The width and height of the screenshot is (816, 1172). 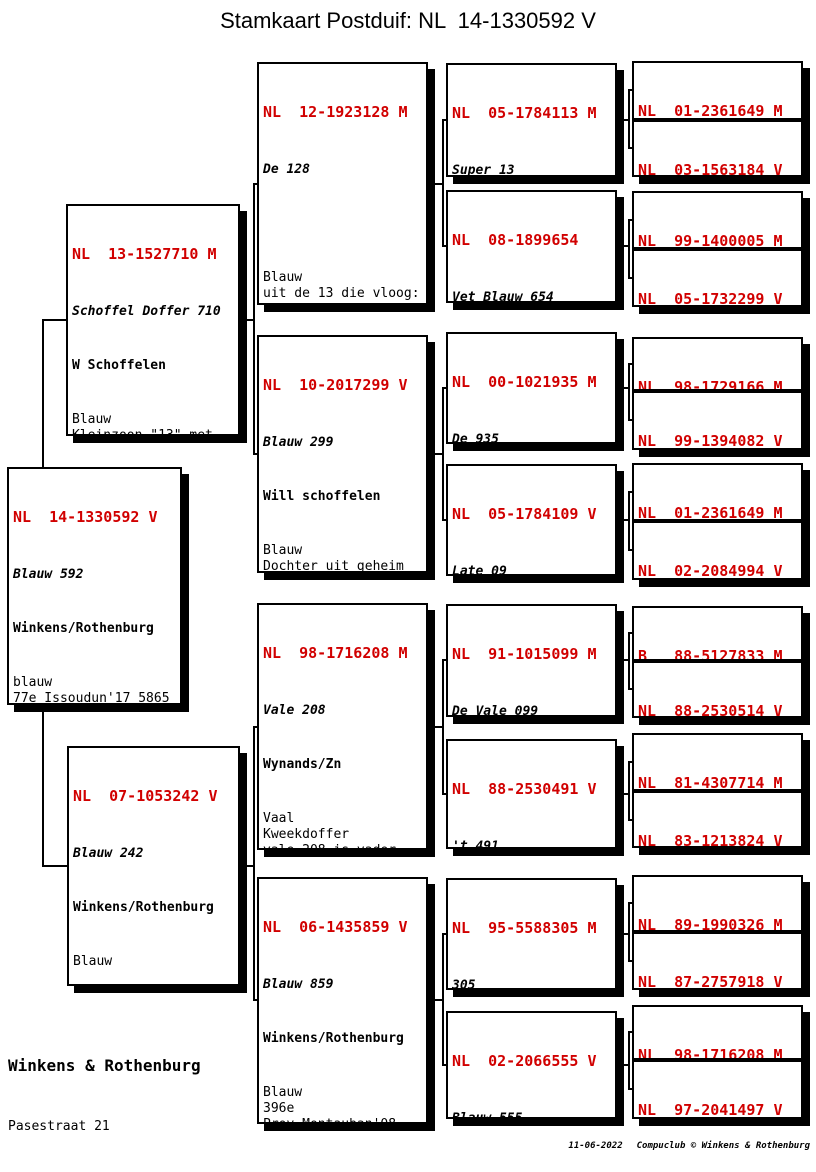 I want to click on connector-gen4-pair8, so click(x=624, y=1060).